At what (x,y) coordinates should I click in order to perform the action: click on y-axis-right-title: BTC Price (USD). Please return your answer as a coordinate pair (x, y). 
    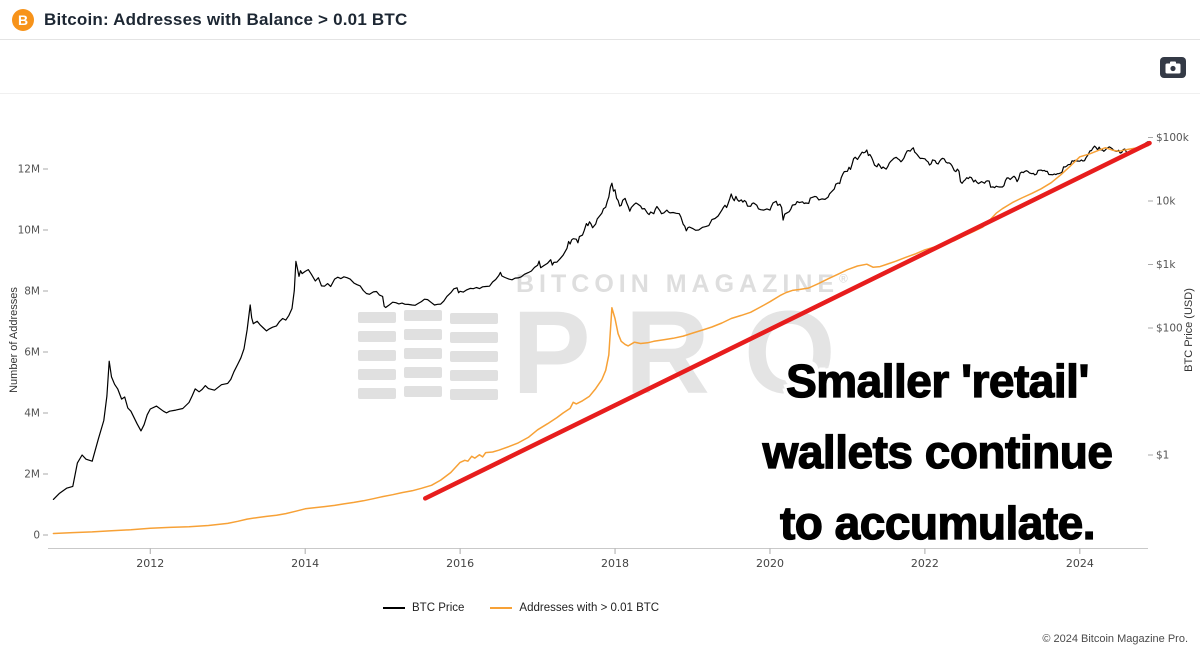
    Looking at the image, I should click on (1189, 330).